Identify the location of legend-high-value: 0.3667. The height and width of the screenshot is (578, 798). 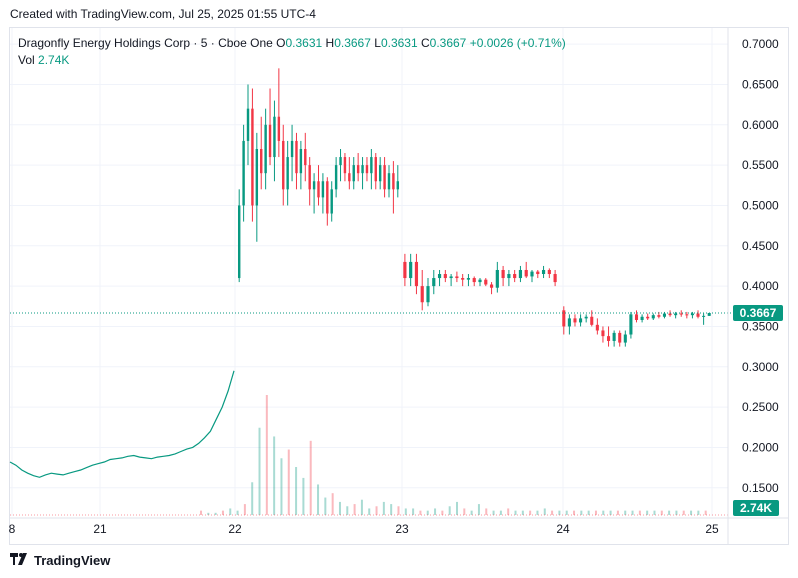
(352, 43).